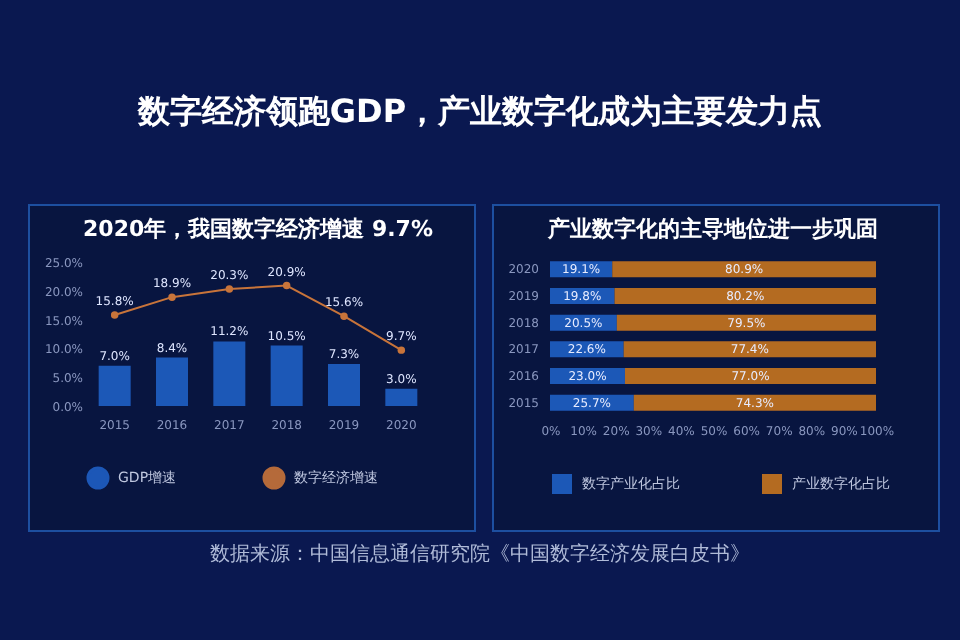 This screenshot has width=960, height=640. Describe the element at coordinates (480, 554) in the screenshot. I see `source-note: 数据来源：中国信息通信研究院《中国数字经济发展白皮书》` at that location.